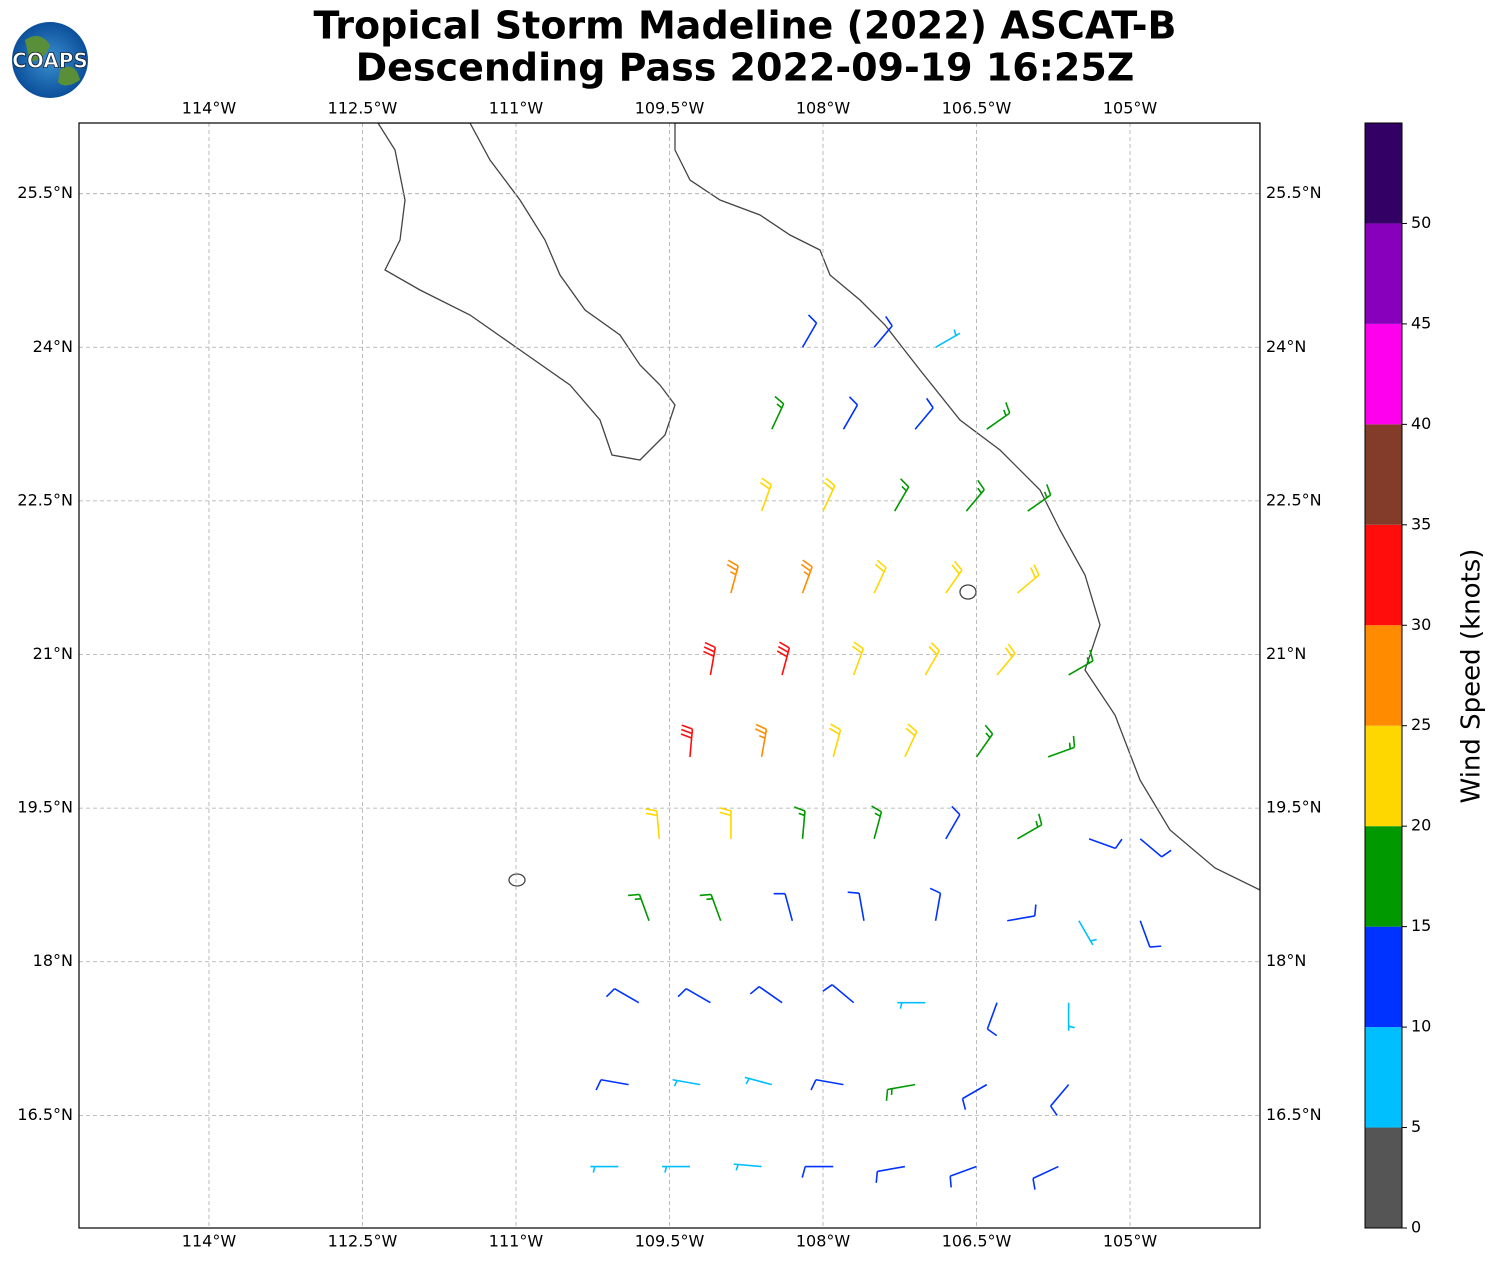 Image resolution: width=1501 pixels, height=1264 pixels. I want to click on island, so click(968, 592).